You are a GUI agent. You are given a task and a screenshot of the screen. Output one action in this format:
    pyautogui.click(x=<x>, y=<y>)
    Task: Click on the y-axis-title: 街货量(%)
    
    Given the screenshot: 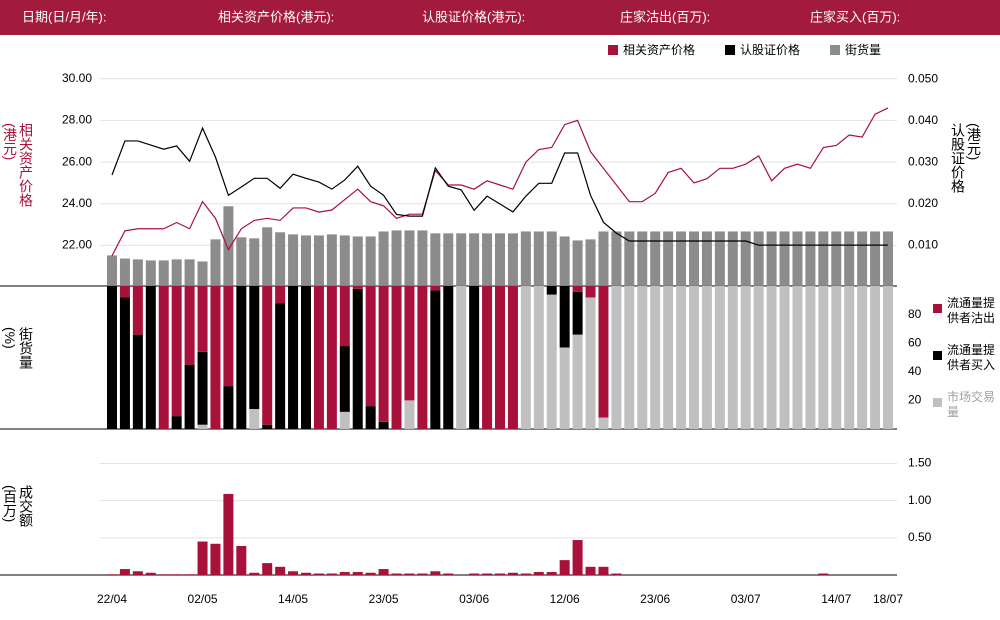 What is the action you would take?
    pyautogui.click(x=18, y=347)
    